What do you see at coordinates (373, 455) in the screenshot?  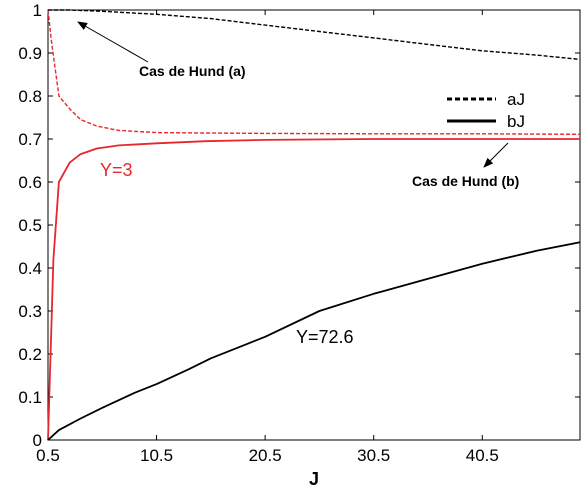 I see `x-tick-label: 30.5` at bounding box center [373, 455].